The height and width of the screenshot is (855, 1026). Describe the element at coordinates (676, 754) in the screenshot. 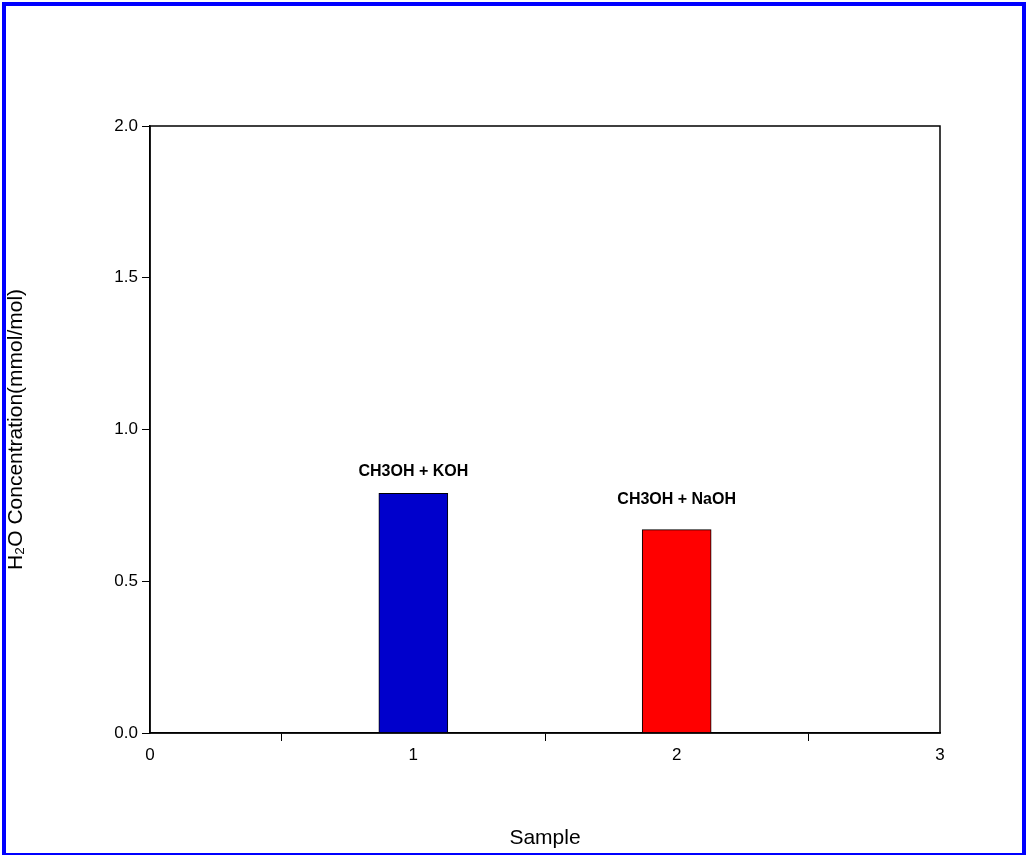

I see `x-tick-label: 2` at that location.